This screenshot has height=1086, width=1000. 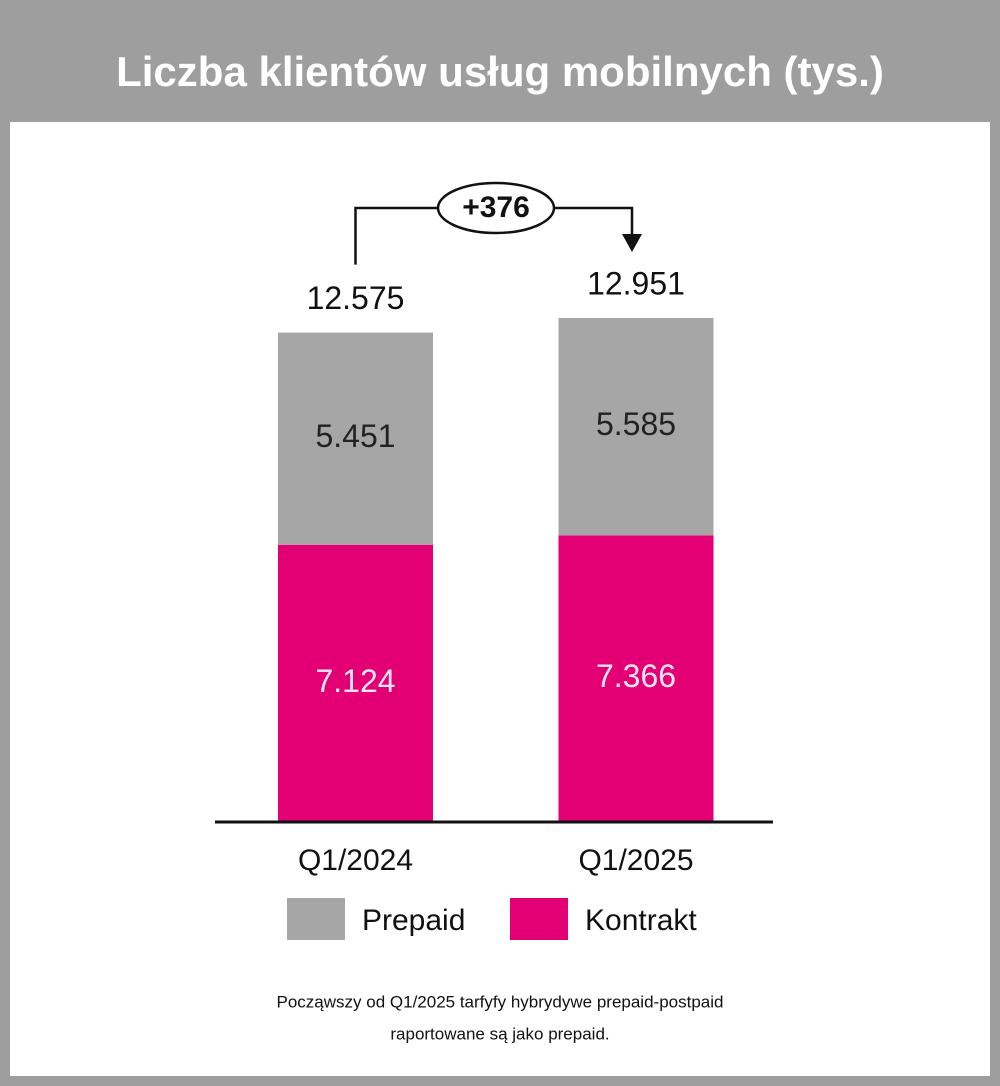 I want to click on legend-label: Prepaid, so click(x=413, y=920).